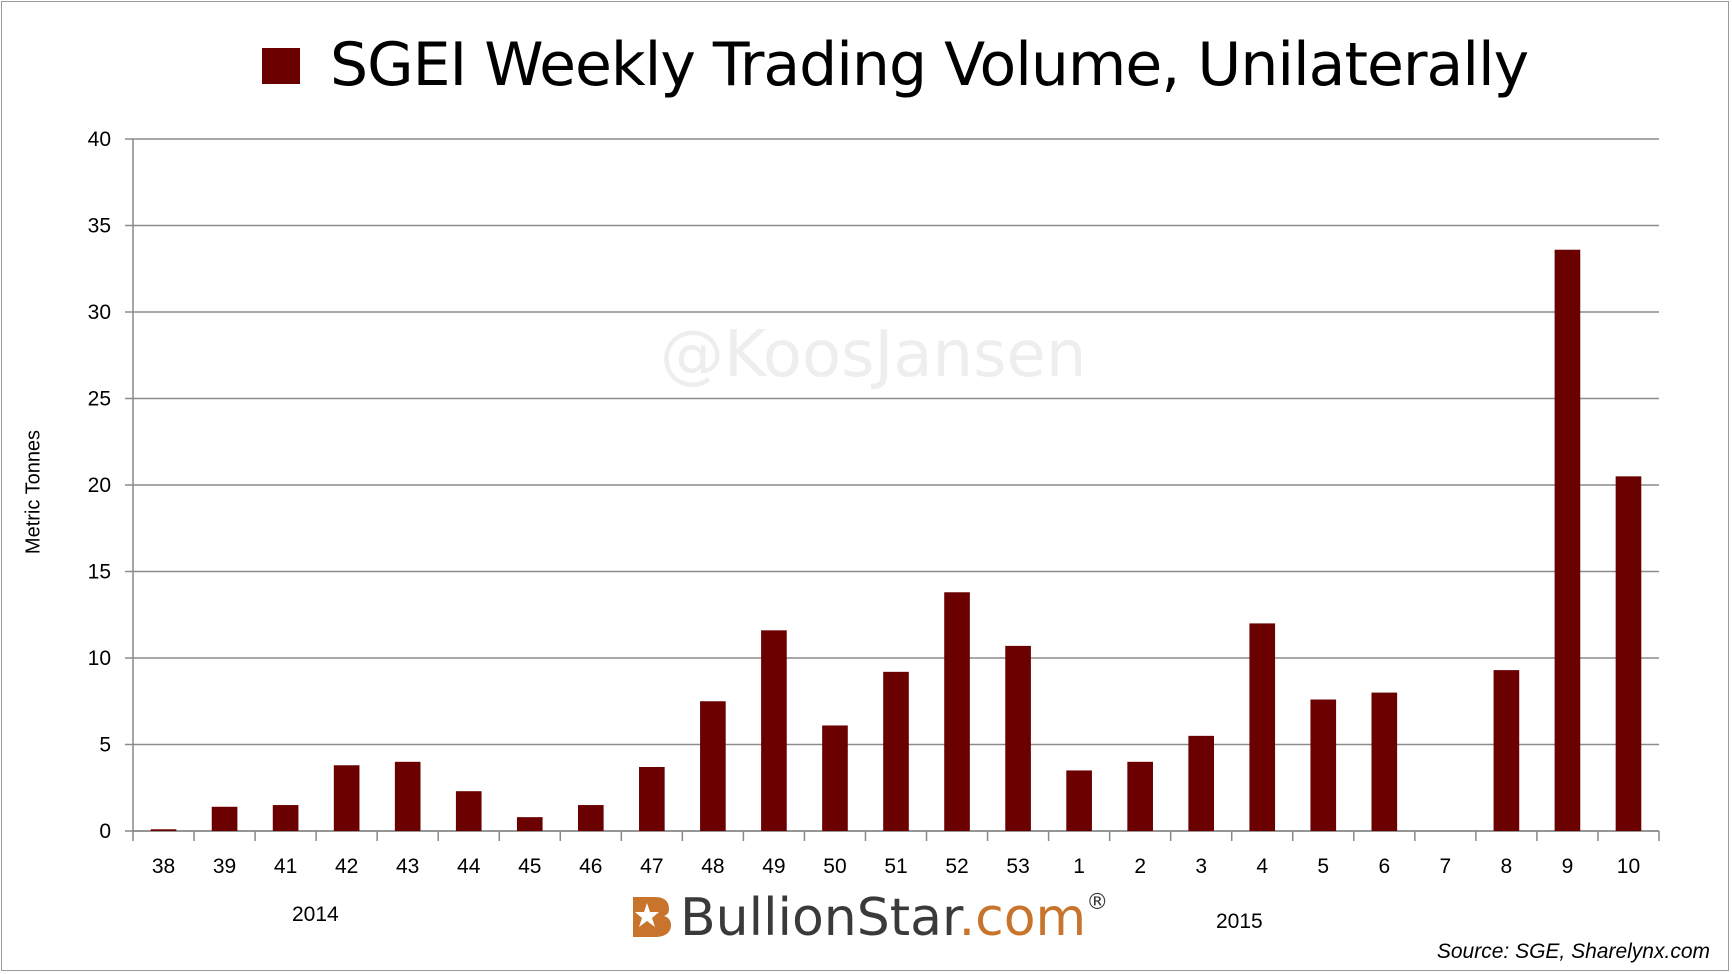 The image size is (1732, 974). I want to click on x-tick-label: 44, so click(469, 866).